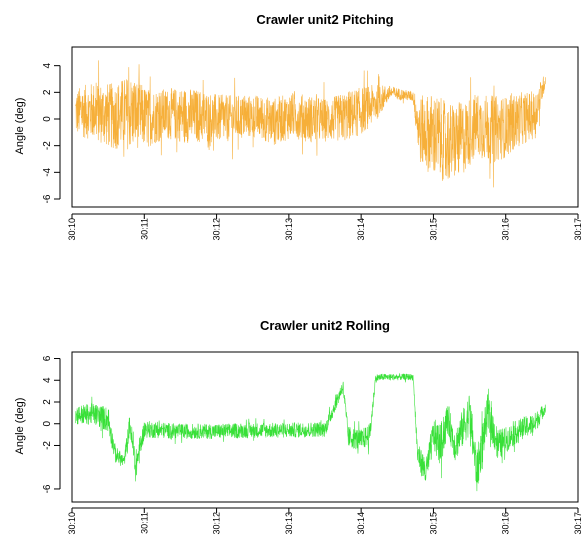 This screenshot has width=581, height=547. I want to click on rolling-y-axis: -6 -2 0 2 4 6, so click(51, 424).